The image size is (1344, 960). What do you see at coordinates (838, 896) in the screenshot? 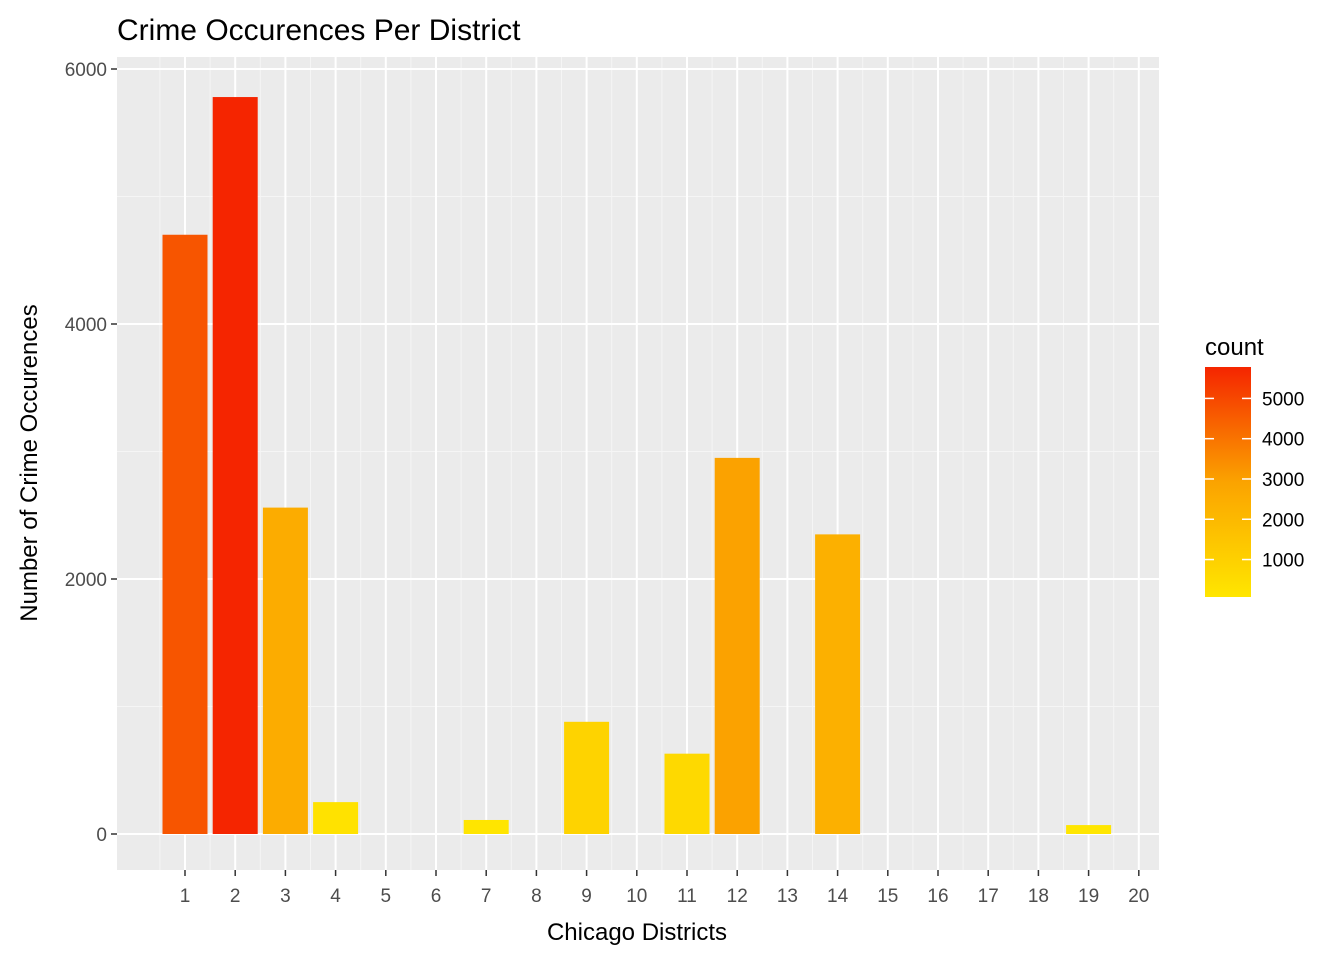
I see `x-tick-label: 14` at bounding box center [838, 896].